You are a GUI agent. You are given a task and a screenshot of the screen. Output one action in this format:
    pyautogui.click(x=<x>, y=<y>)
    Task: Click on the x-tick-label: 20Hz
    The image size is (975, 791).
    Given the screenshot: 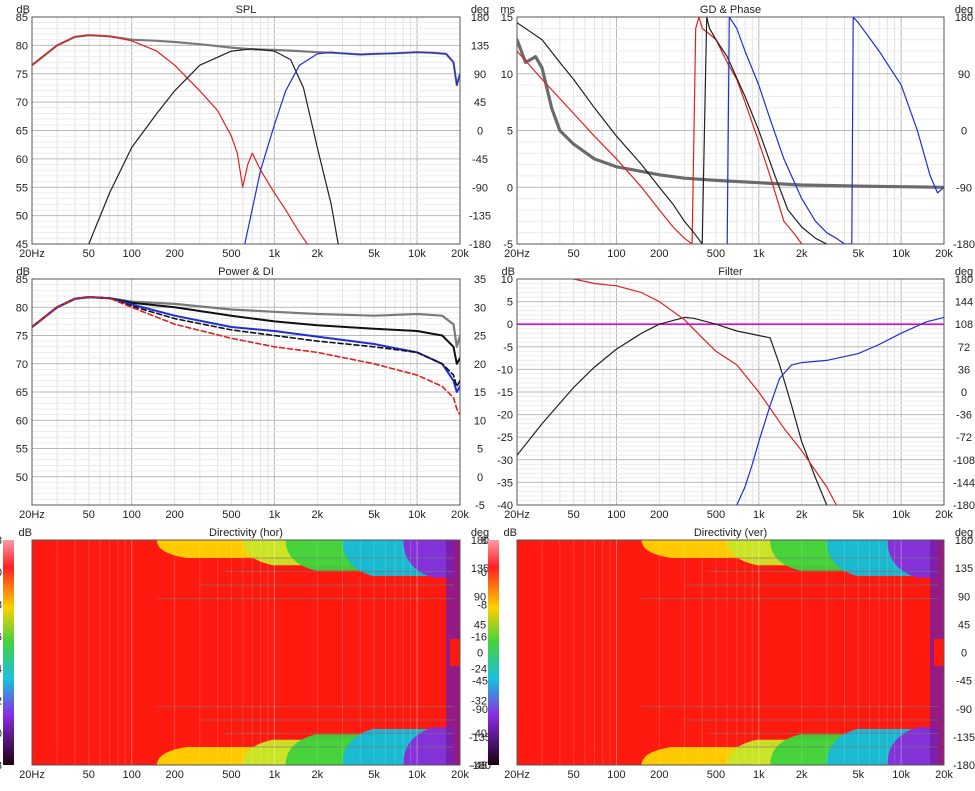 What is the action you would take?
    pyautogui.click(x=32, y=775)
    